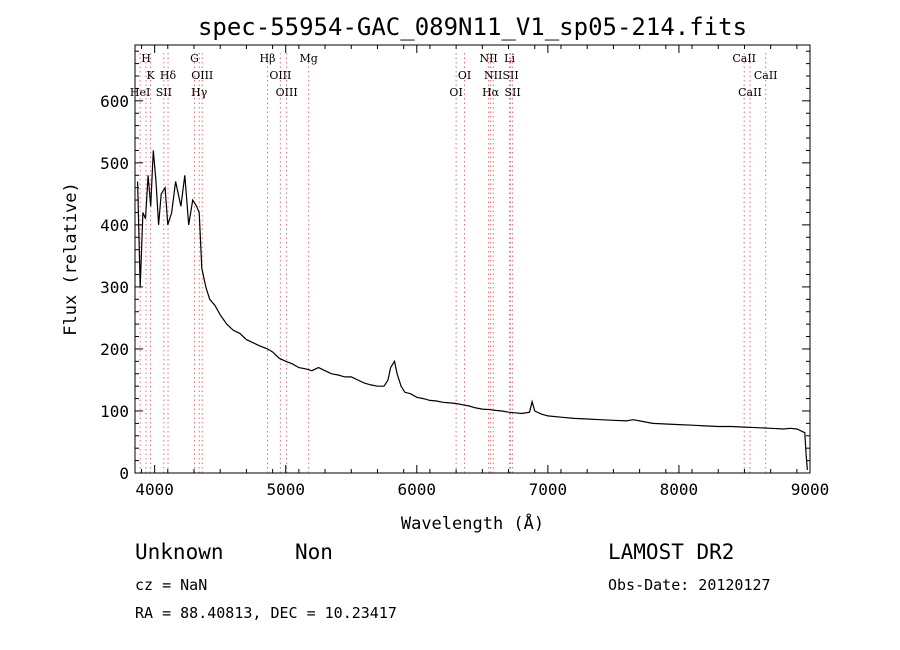 The height and width of the screenshot is (650, 900). Describe the element at coordinates (114, 101) in the screenshot. I see `y-tick-label: 600` at that location.